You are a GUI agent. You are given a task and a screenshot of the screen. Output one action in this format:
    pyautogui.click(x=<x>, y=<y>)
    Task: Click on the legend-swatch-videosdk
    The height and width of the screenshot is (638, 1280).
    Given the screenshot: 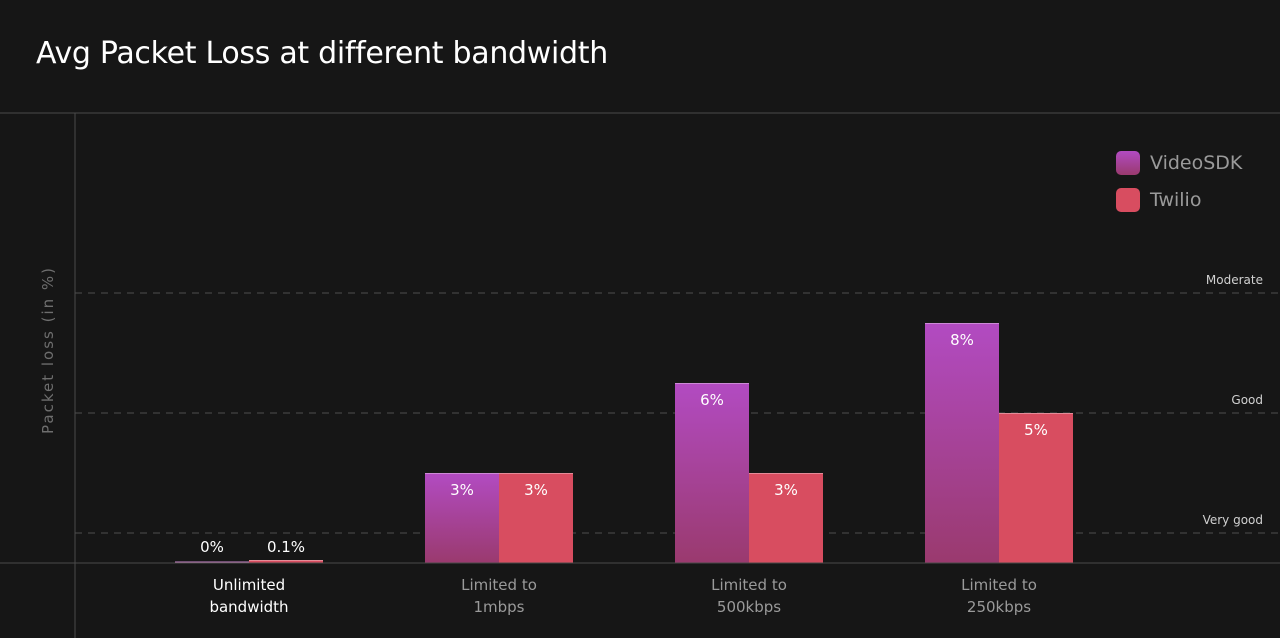 What is the action you would take?
    pyautogui.click(x=1128, y=163)
    